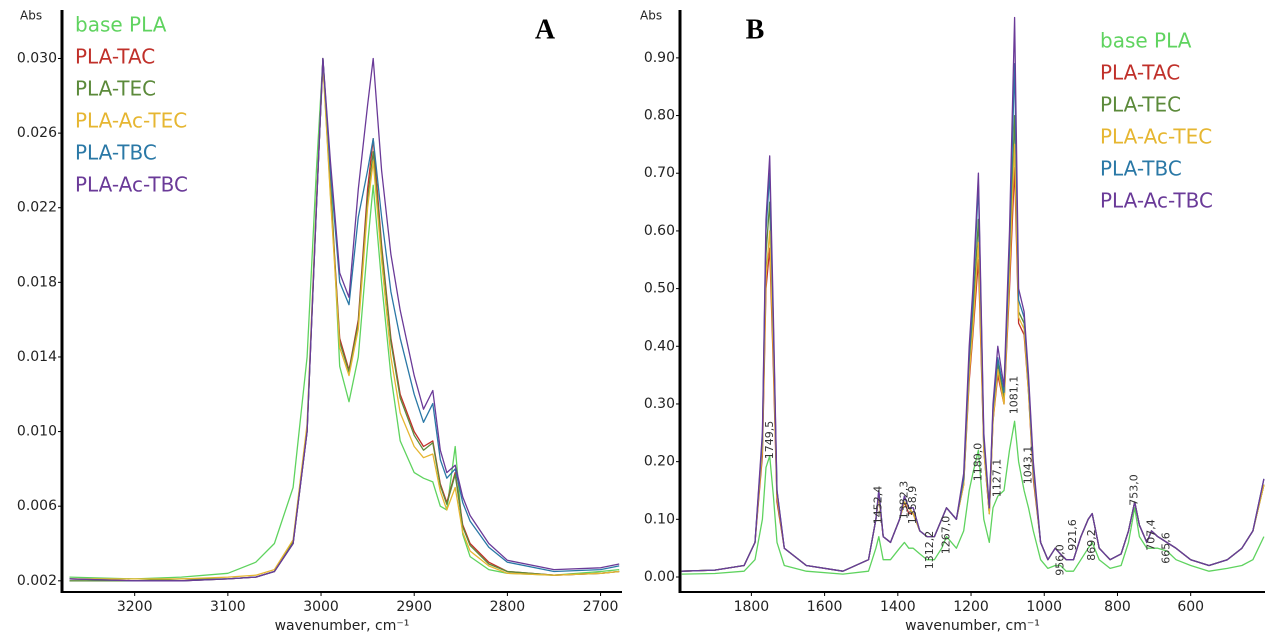 The width and height of the screenshot is (1280, 640). Describe the element at coordinates (659, 577) in the screenshot. I see `y-tick-label: 0.00` at that location.